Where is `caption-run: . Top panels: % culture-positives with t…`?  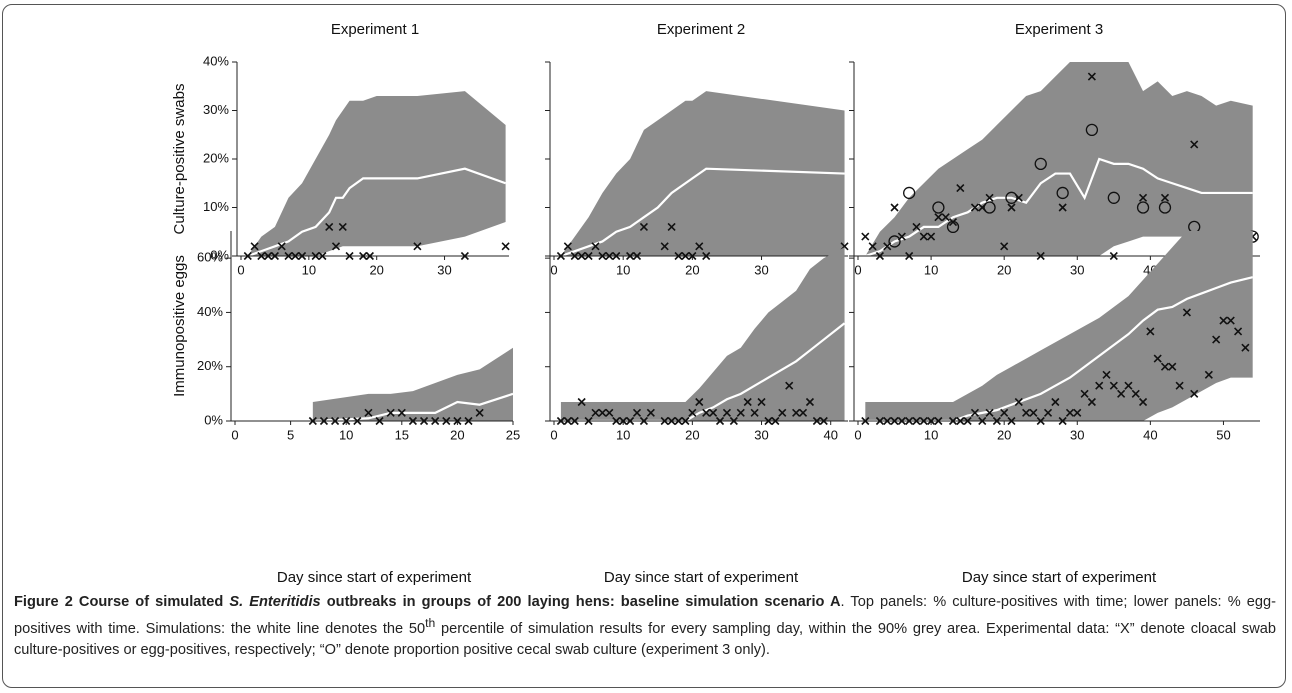
caption-run: . Top panels: % culture-positives with t… is located at coordinates (645, 615).